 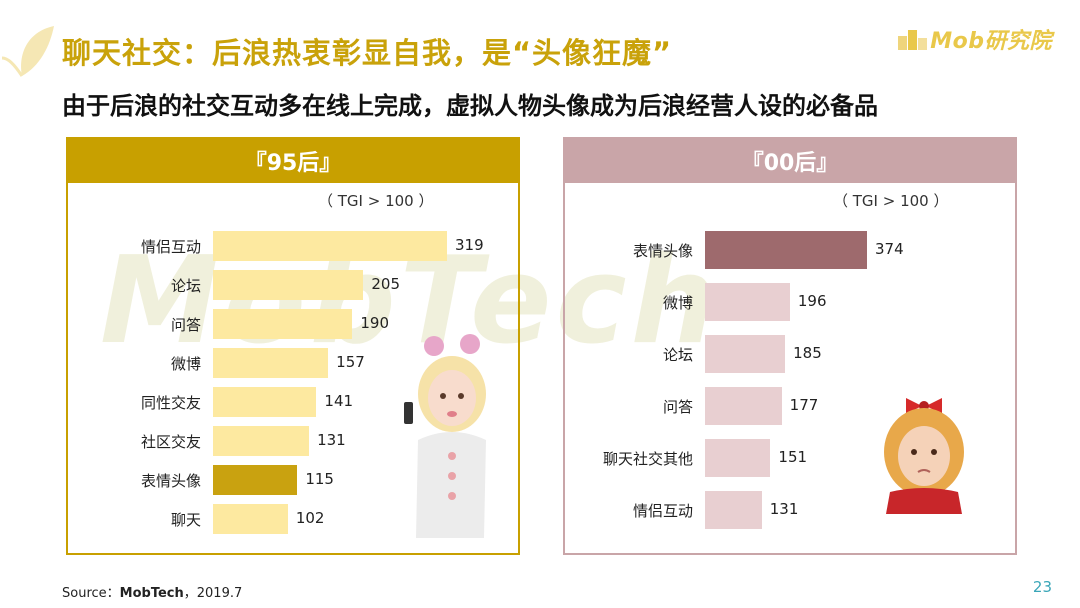 What do you see at coordinates (185, 520) in the screenshot?
I see `category-label: 聊天` at bounding box center [185, 520].